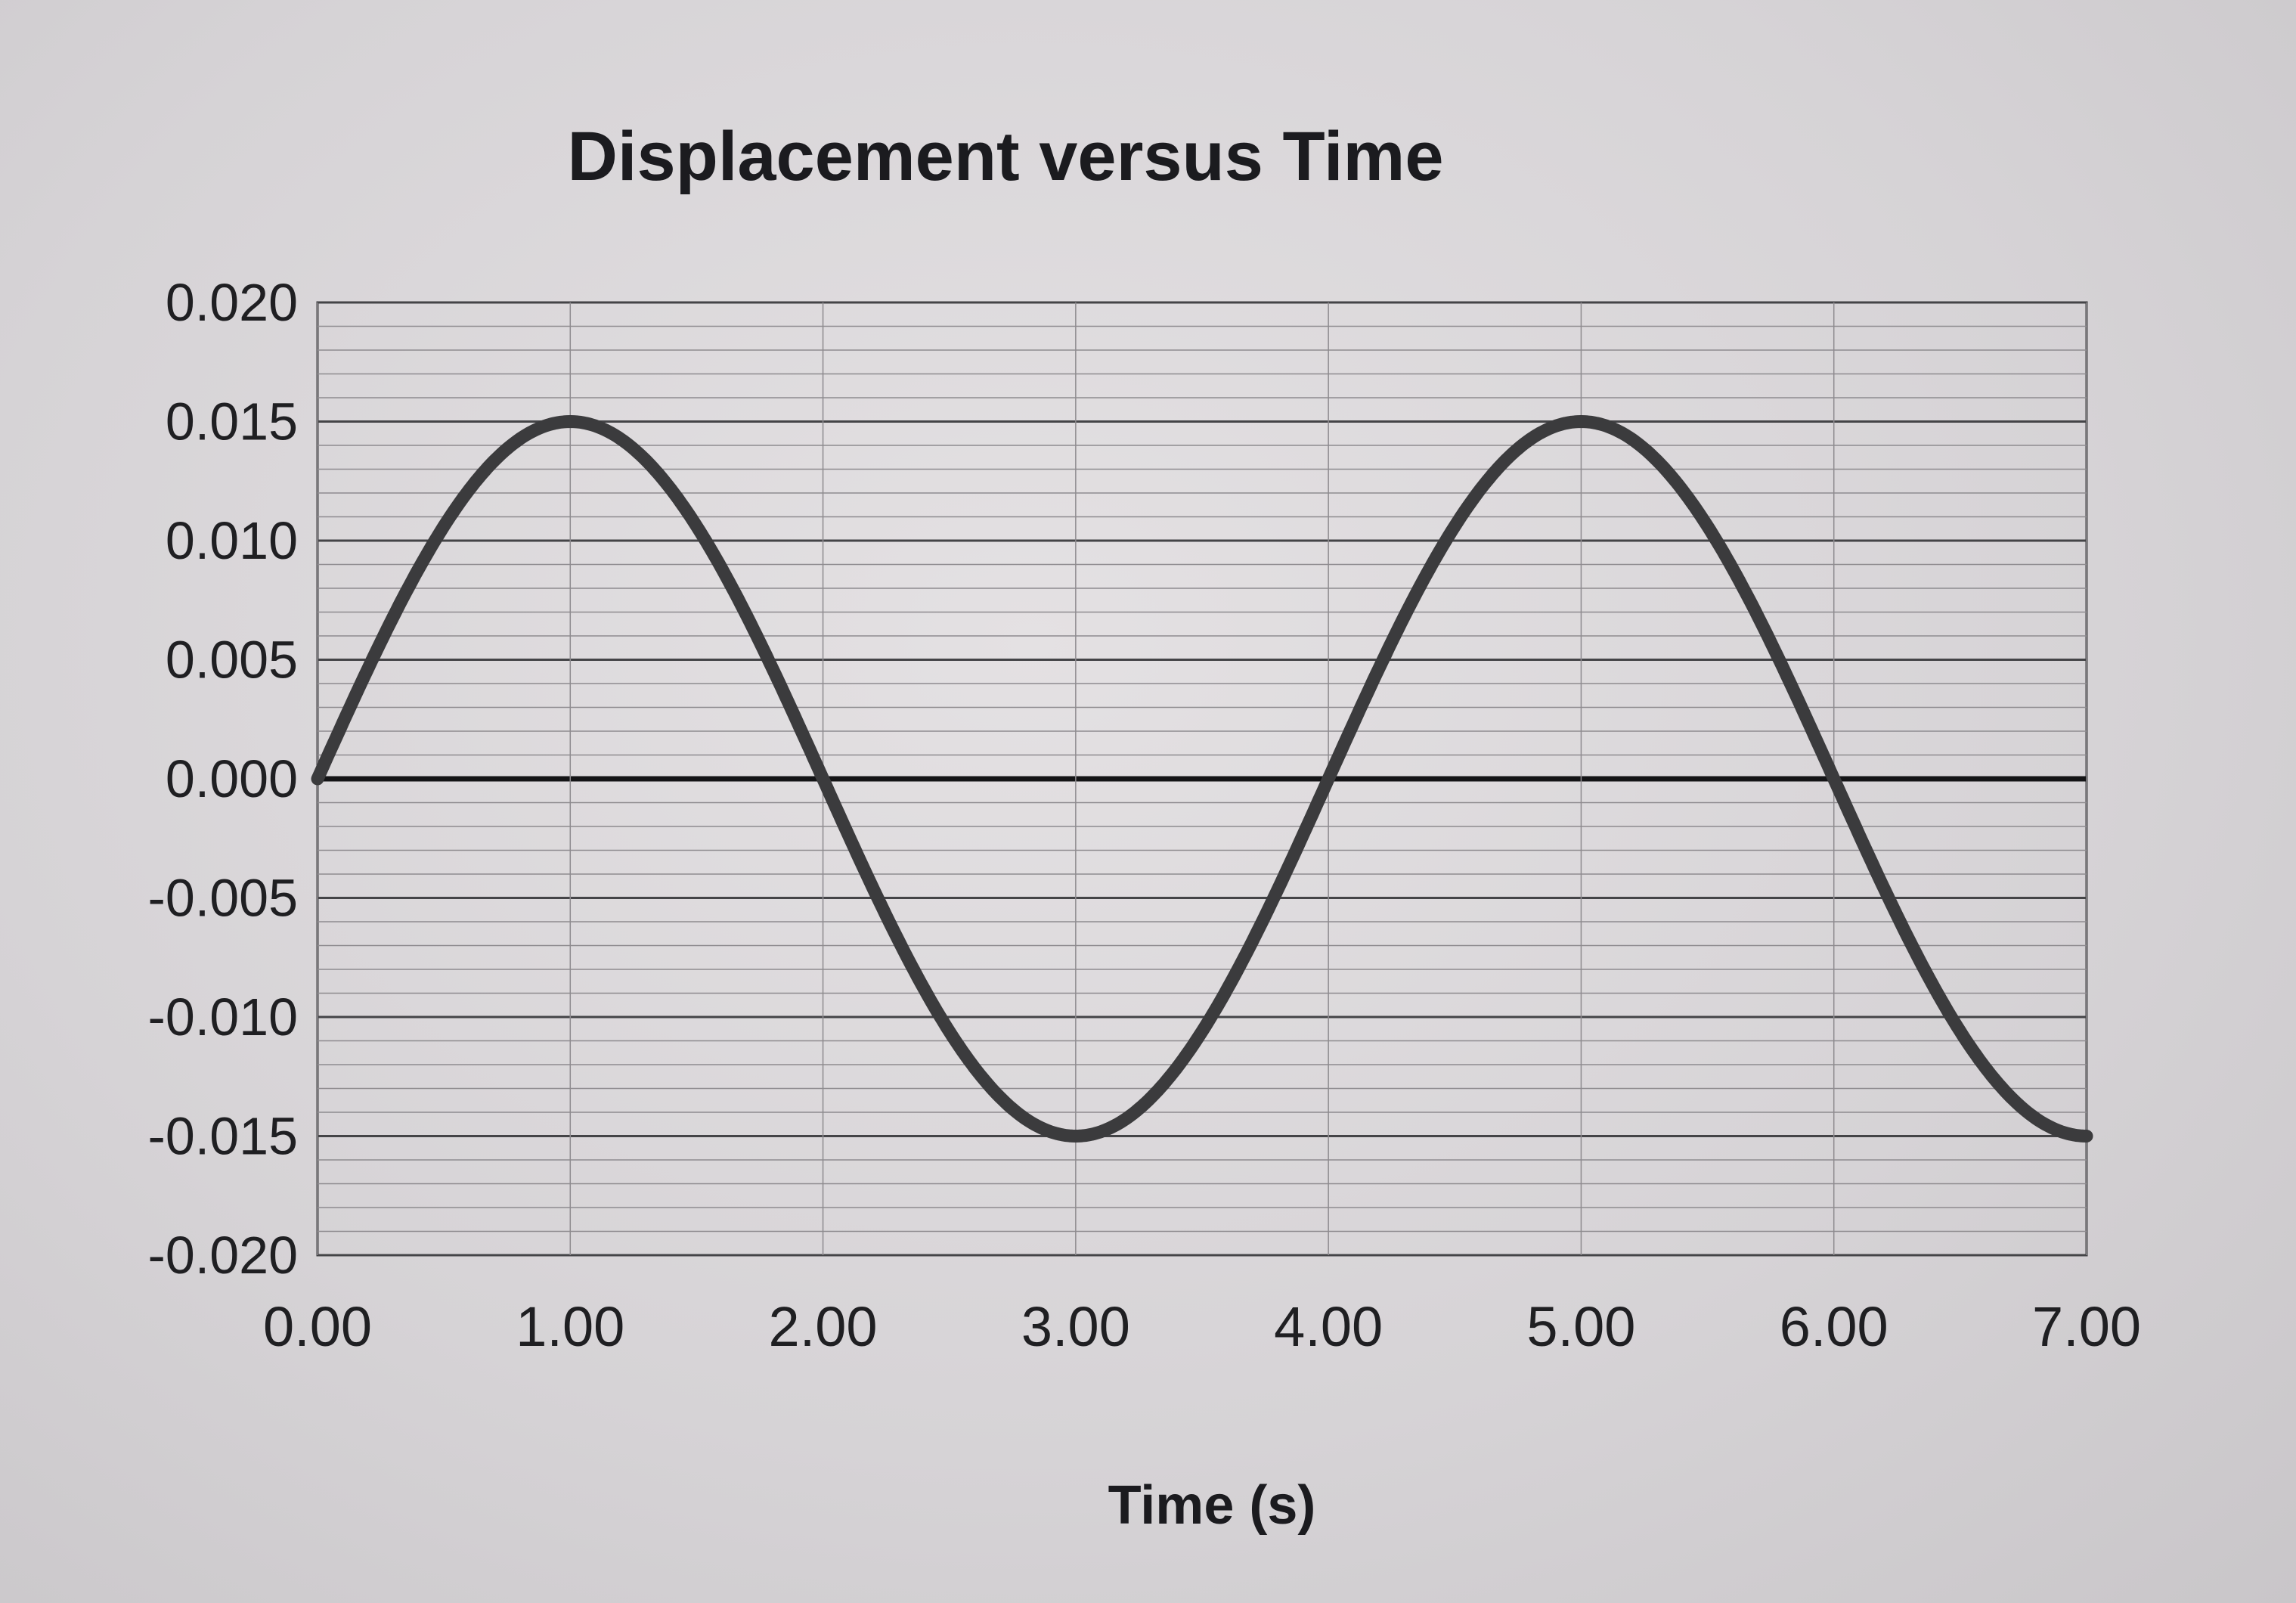  I want to click on y-tick-label: 0.015, so click(232, 421).